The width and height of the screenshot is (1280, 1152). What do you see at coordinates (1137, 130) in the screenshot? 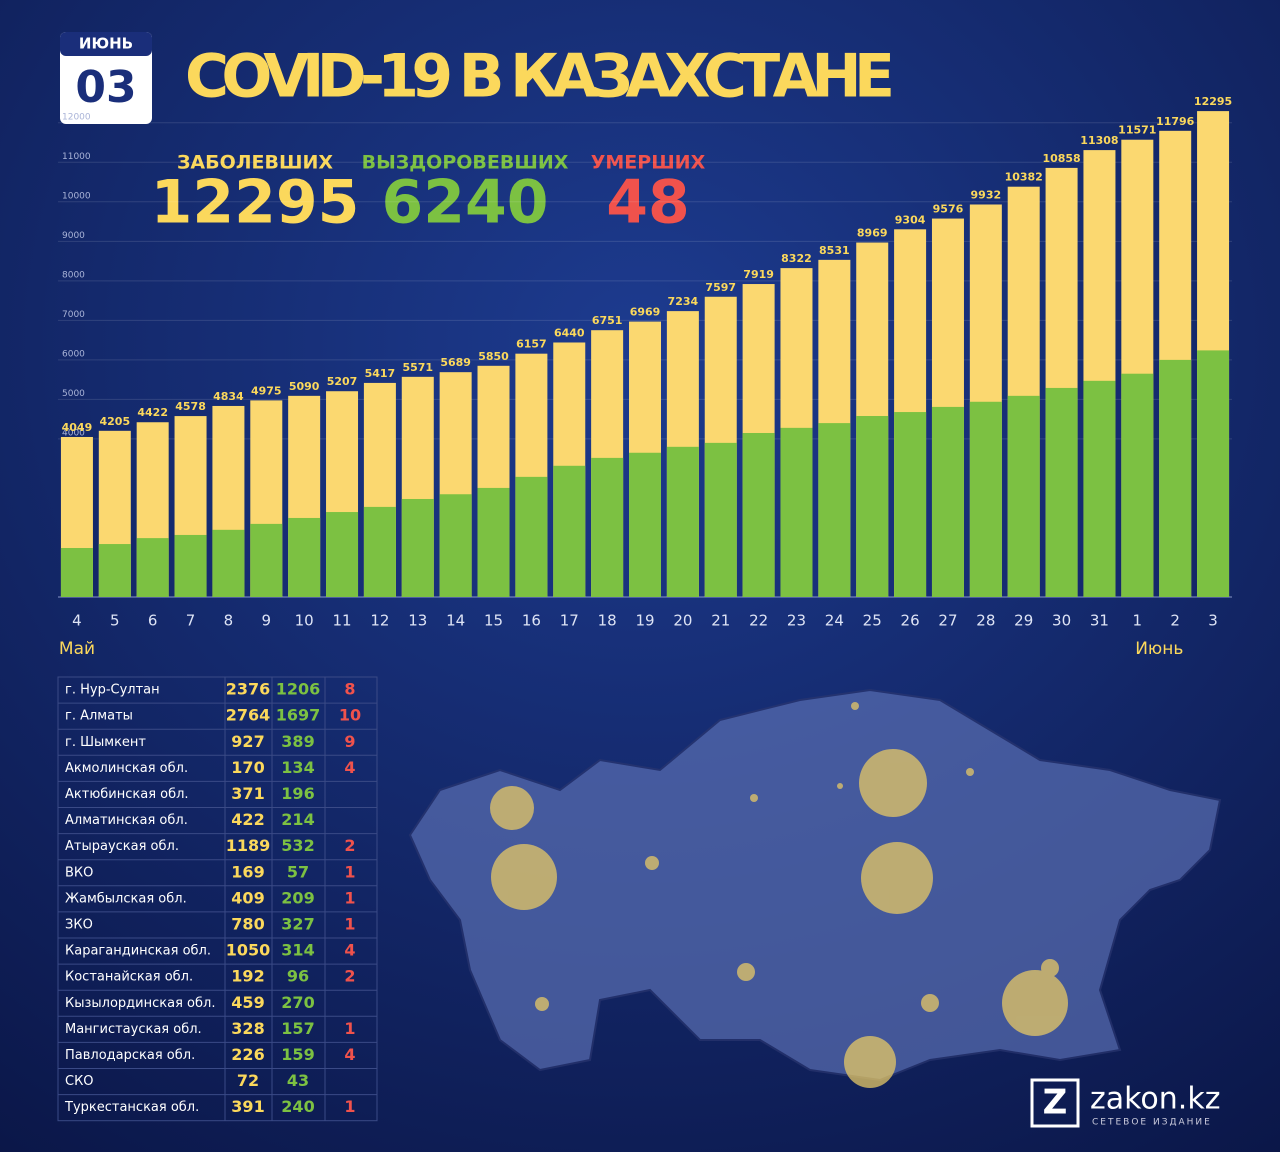
I see `value-label: 11571` at bounding box center [1137, 130].